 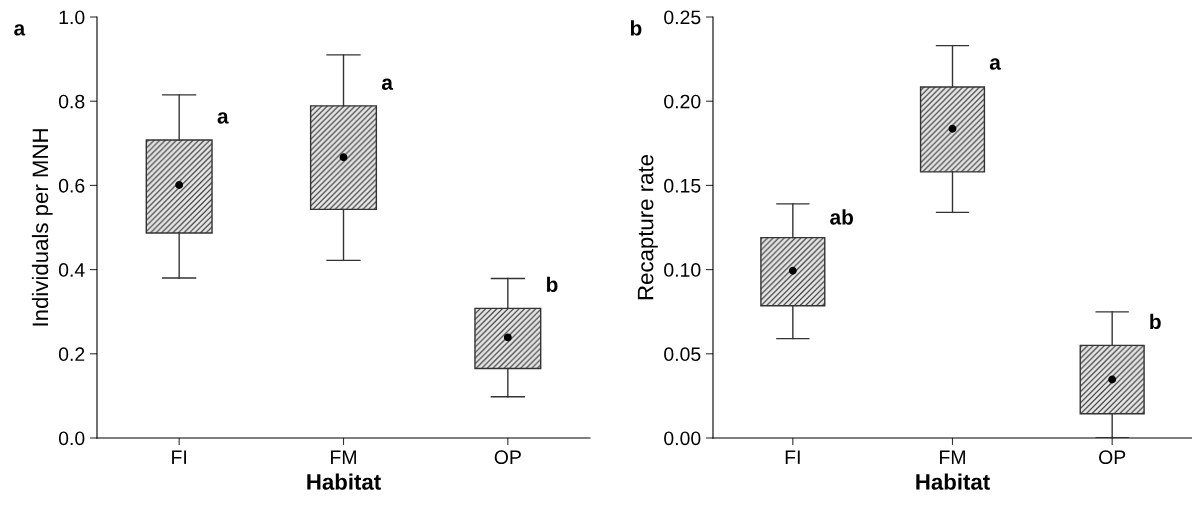 What do you see at coordinates (71, 438) in the screenshot?
I see `y-tick-label: 0.0` at bounding box center [71, 438].